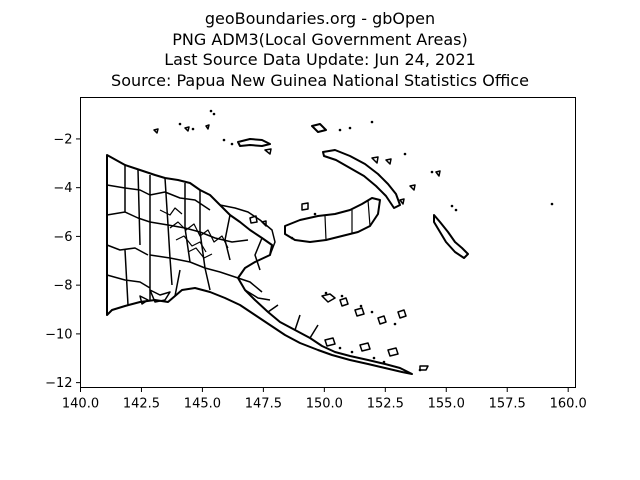  I want to click on north-coast, so click(247, 230).